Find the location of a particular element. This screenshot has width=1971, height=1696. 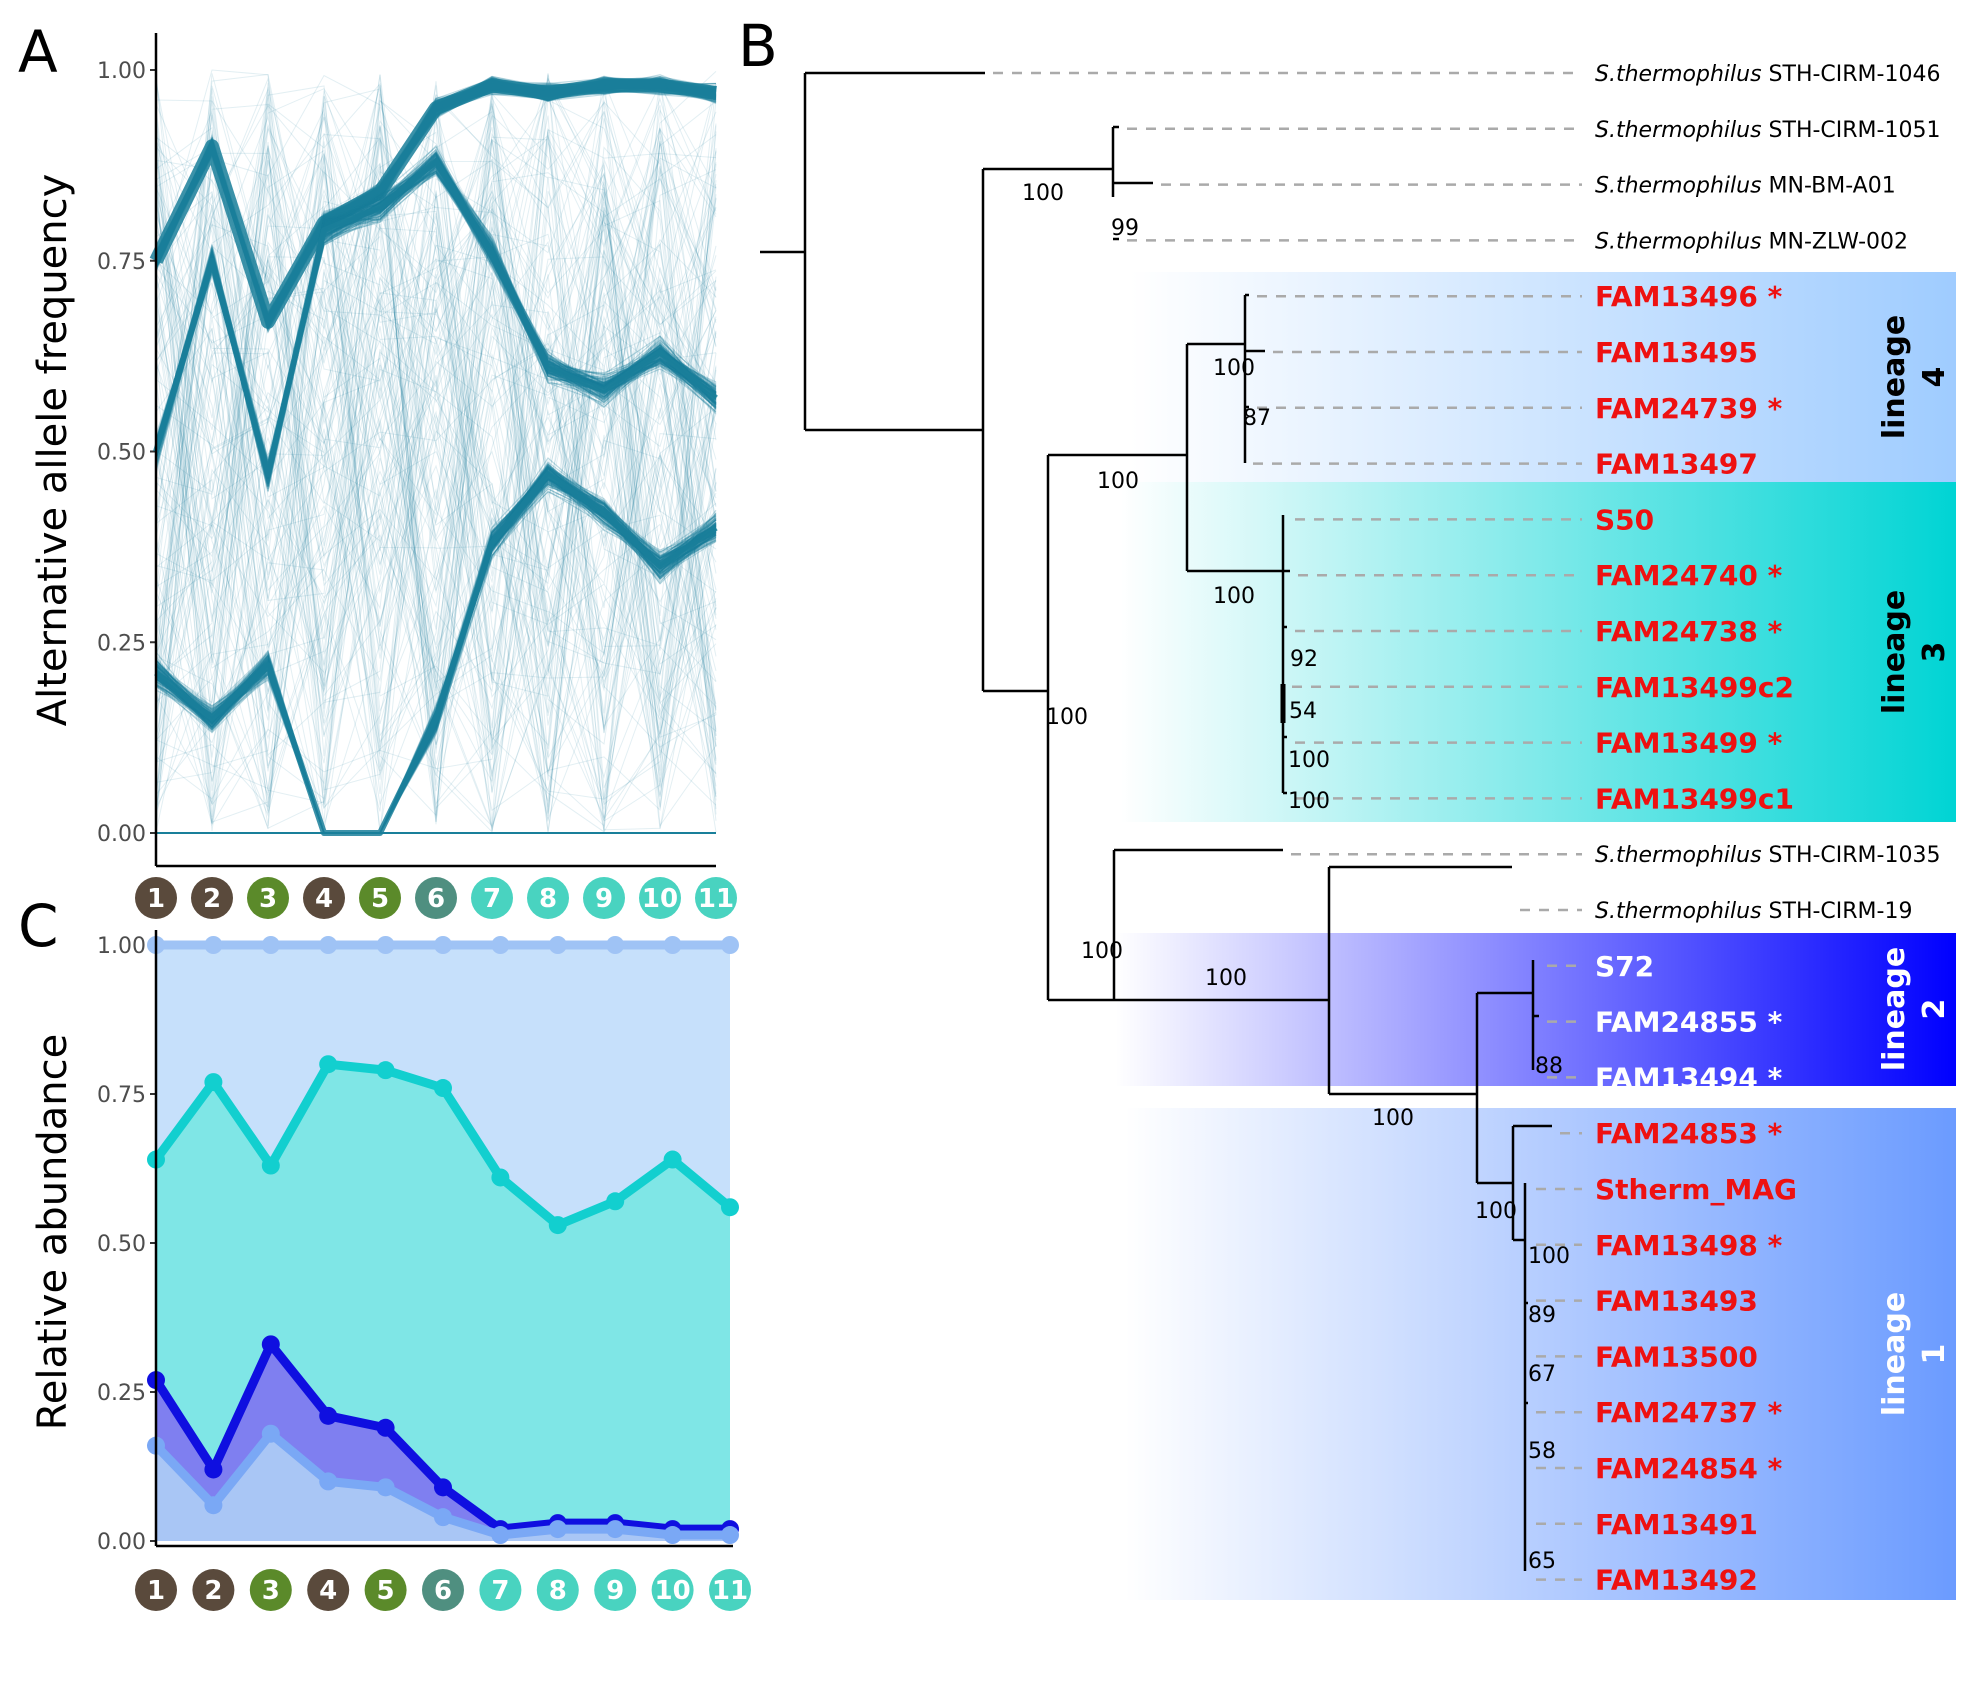

tip-label: S50 is located at coordinates (1624, 519).